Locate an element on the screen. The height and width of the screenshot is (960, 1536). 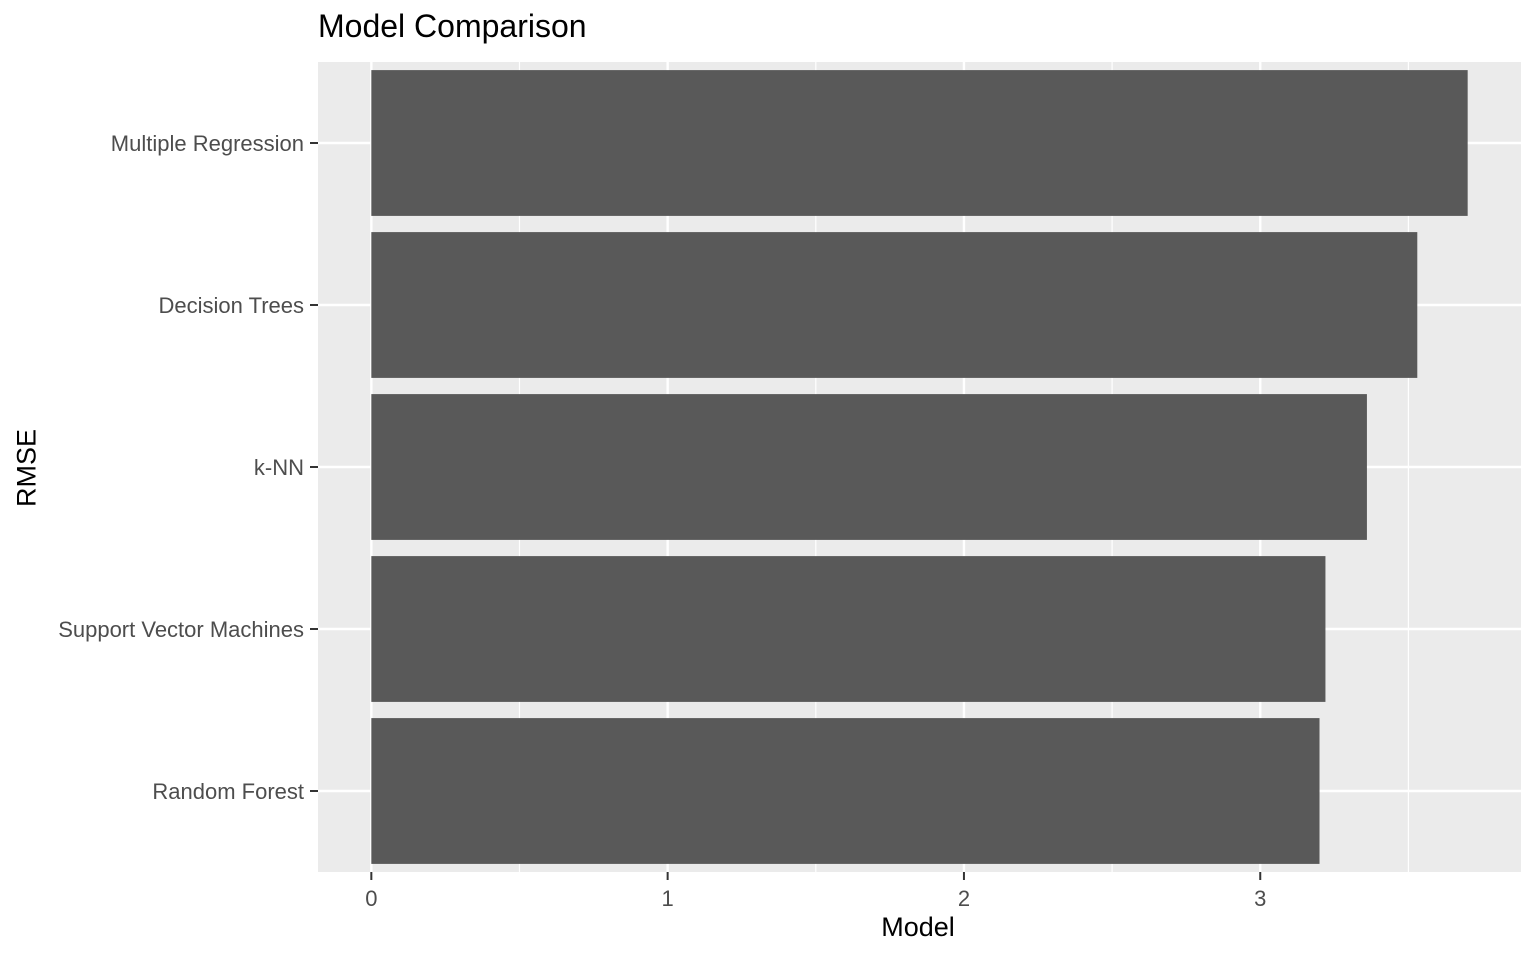
y-tick-label: Multiple Regression is located at coordinates (207, 143).